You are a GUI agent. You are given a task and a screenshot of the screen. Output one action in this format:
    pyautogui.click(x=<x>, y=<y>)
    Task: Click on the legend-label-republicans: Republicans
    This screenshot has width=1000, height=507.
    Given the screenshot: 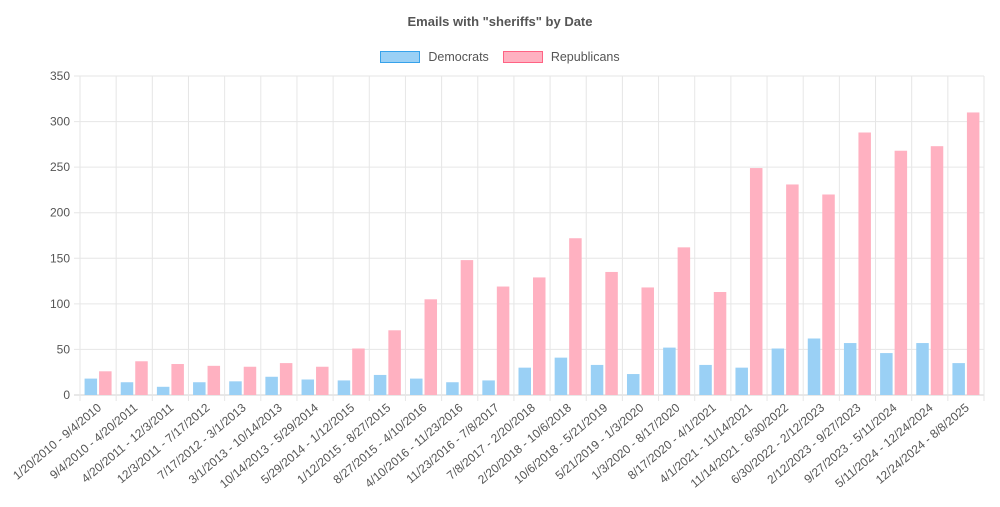 What is the action you would take?
    pyautogui.click(x=585, y=57)
    